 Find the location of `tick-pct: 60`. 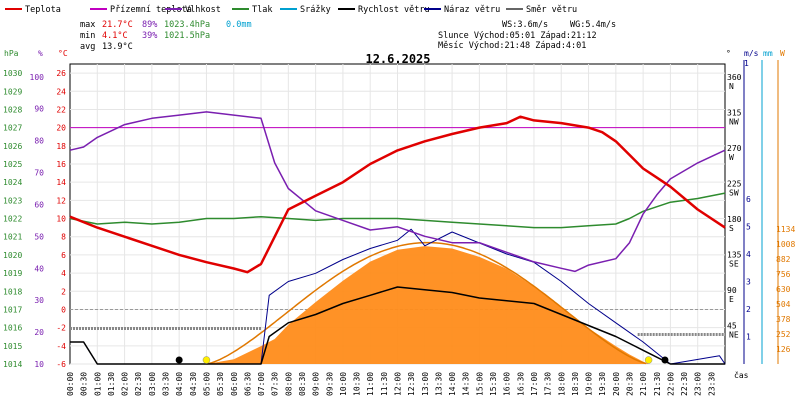

tick-pct: 60 is located at coordinates (39, 204).